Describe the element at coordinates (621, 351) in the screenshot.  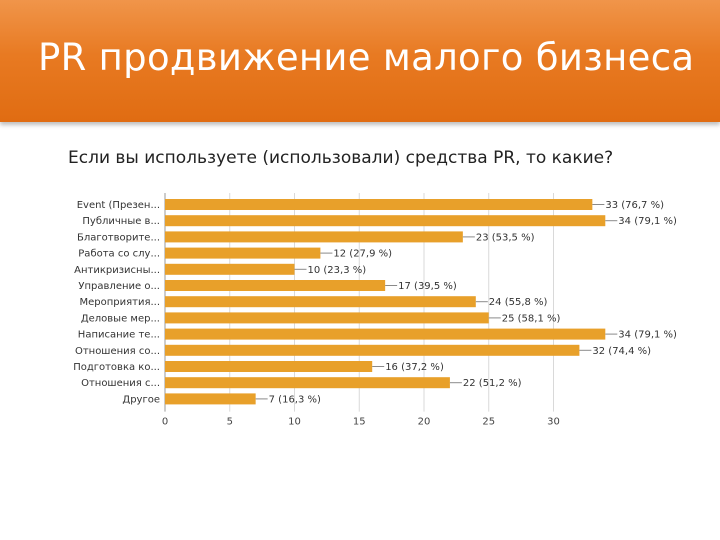
I see `data-label: 32 (74,4 %)` at that location.